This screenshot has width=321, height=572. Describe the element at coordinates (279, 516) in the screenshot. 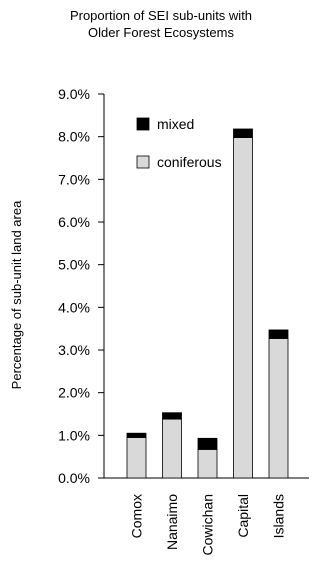

I see `x-tick-label: Islands` at that location.